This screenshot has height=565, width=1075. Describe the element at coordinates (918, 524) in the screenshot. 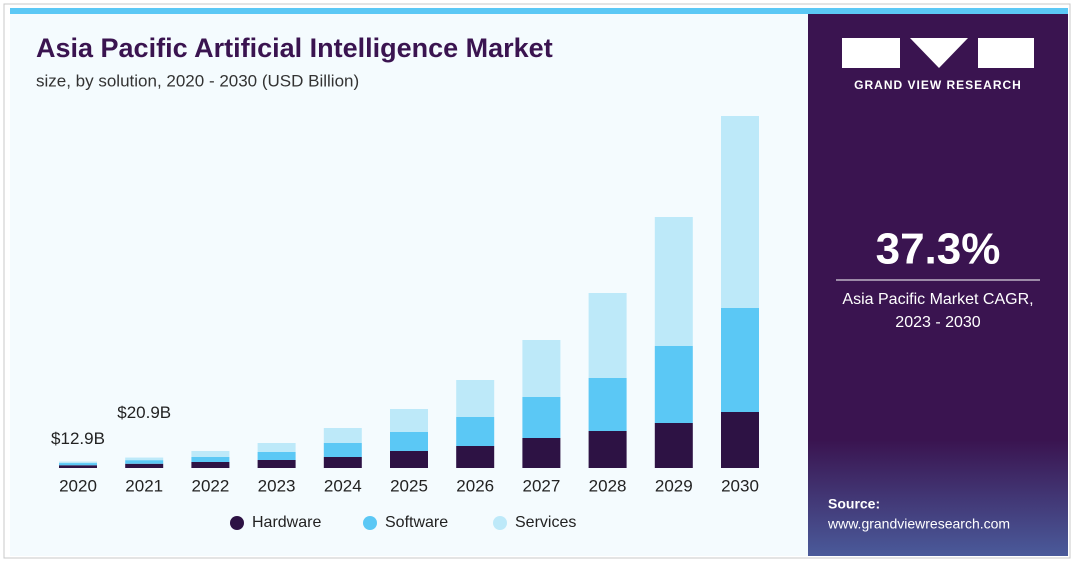

I see `source-url: www.grandviewresearch.com` at that location.